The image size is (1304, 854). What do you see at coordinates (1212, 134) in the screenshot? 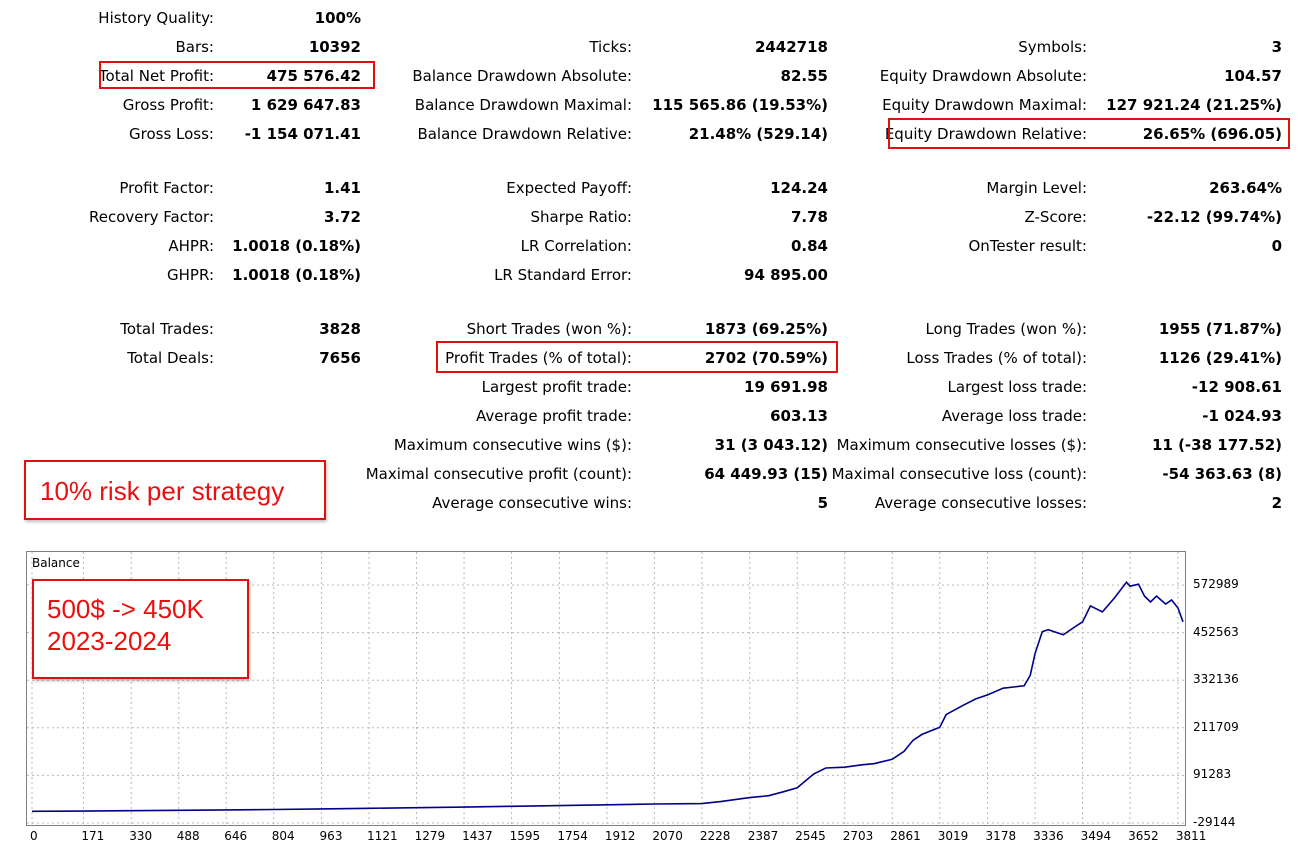
I see `equity-drawdown-relative-value: 26.65% (696.05)` at bounding box center [1212, 134].